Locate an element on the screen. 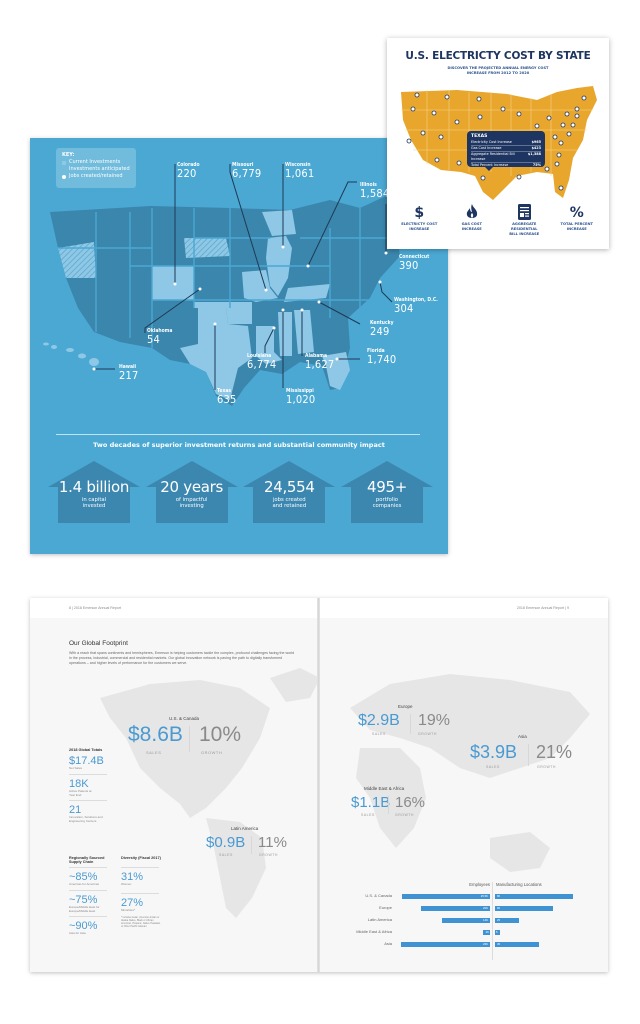 This screenshot has height=1024, width=640. callout-washington-dc: Washington, D.C. 304 is located at coordinates (416, 306).